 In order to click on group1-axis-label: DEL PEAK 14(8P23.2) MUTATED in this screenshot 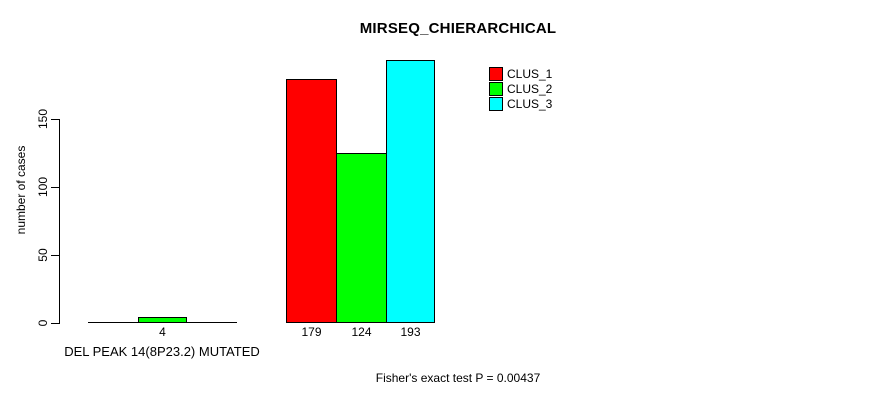, I will do `click(162, 351)`.